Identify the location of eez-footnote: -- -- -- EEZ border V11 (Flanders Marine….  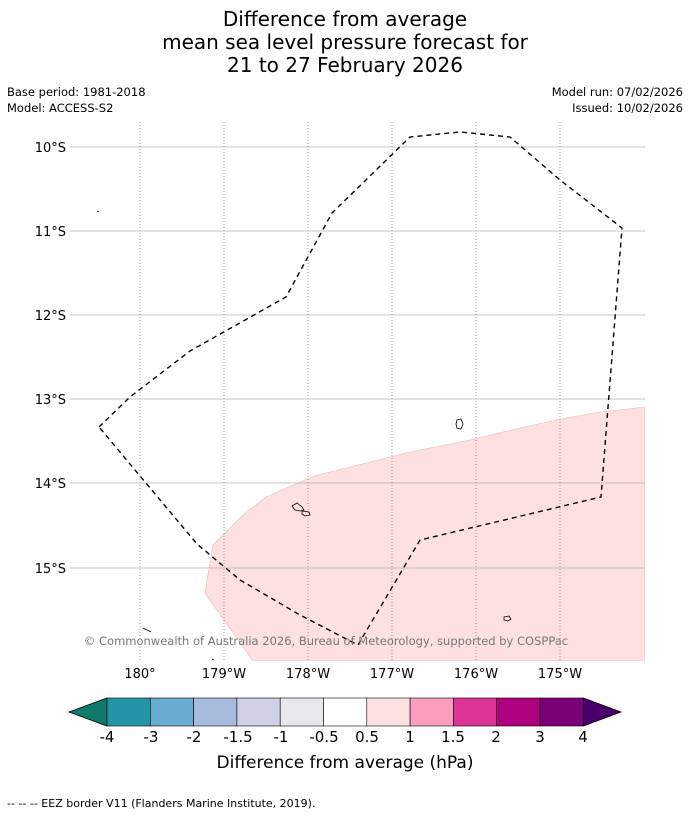
(161, 803).